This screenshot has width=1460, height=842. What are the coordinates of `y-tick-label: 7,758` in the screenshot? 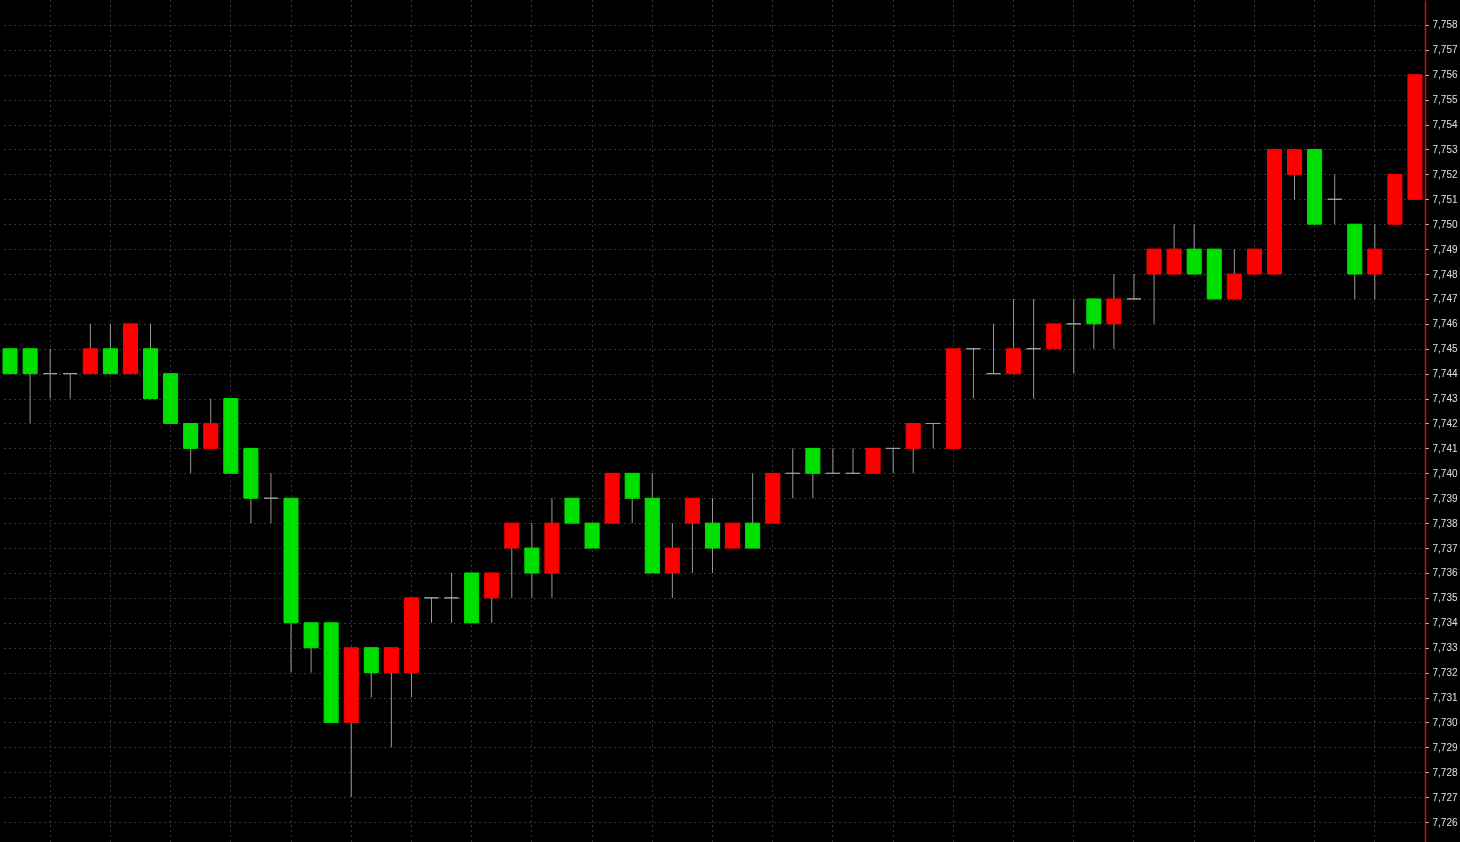 It's located at (1445, 25).